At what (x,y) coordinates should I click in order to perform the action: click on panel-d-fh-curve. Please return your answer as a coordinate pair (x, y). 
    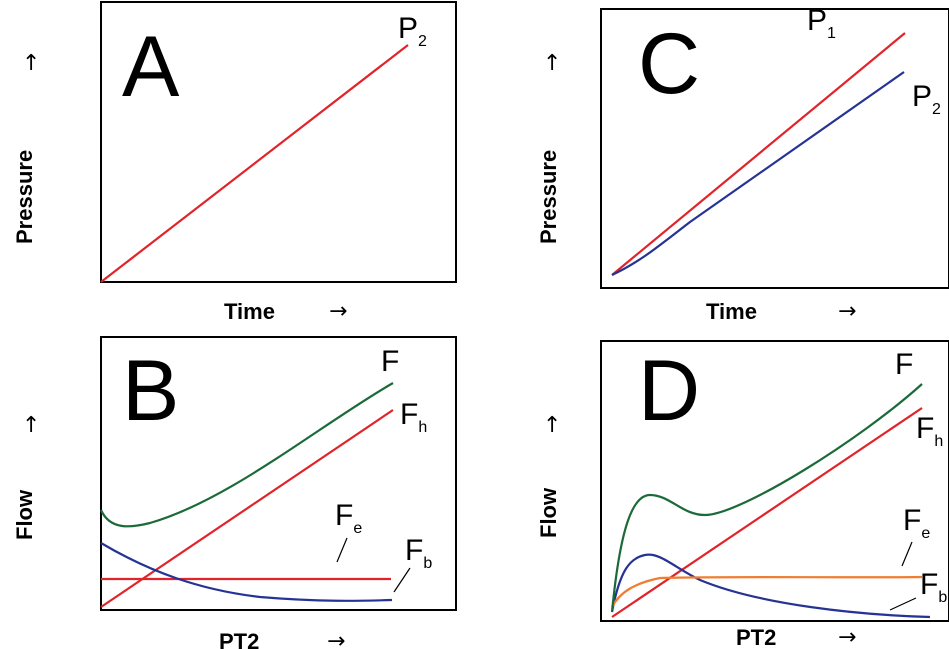
    Looking at the image, I should click on (767, 512).